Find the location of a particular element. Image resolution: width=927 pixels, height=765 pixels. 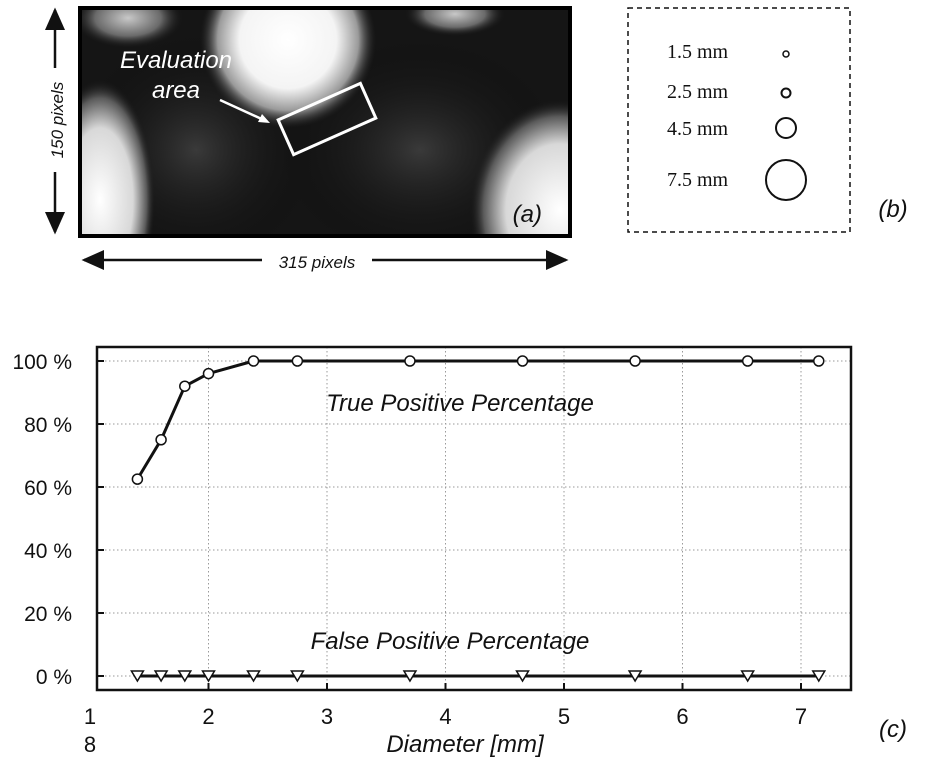

x-tick-label: 4 is located at coordinates (445, 716).